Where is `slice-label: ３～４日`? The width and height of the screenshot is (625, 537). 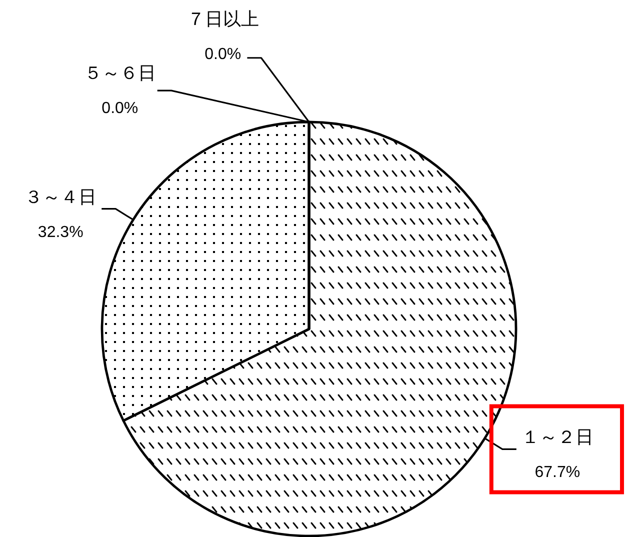
slice-label: ３～４日 is located at coordinates (60, 197).